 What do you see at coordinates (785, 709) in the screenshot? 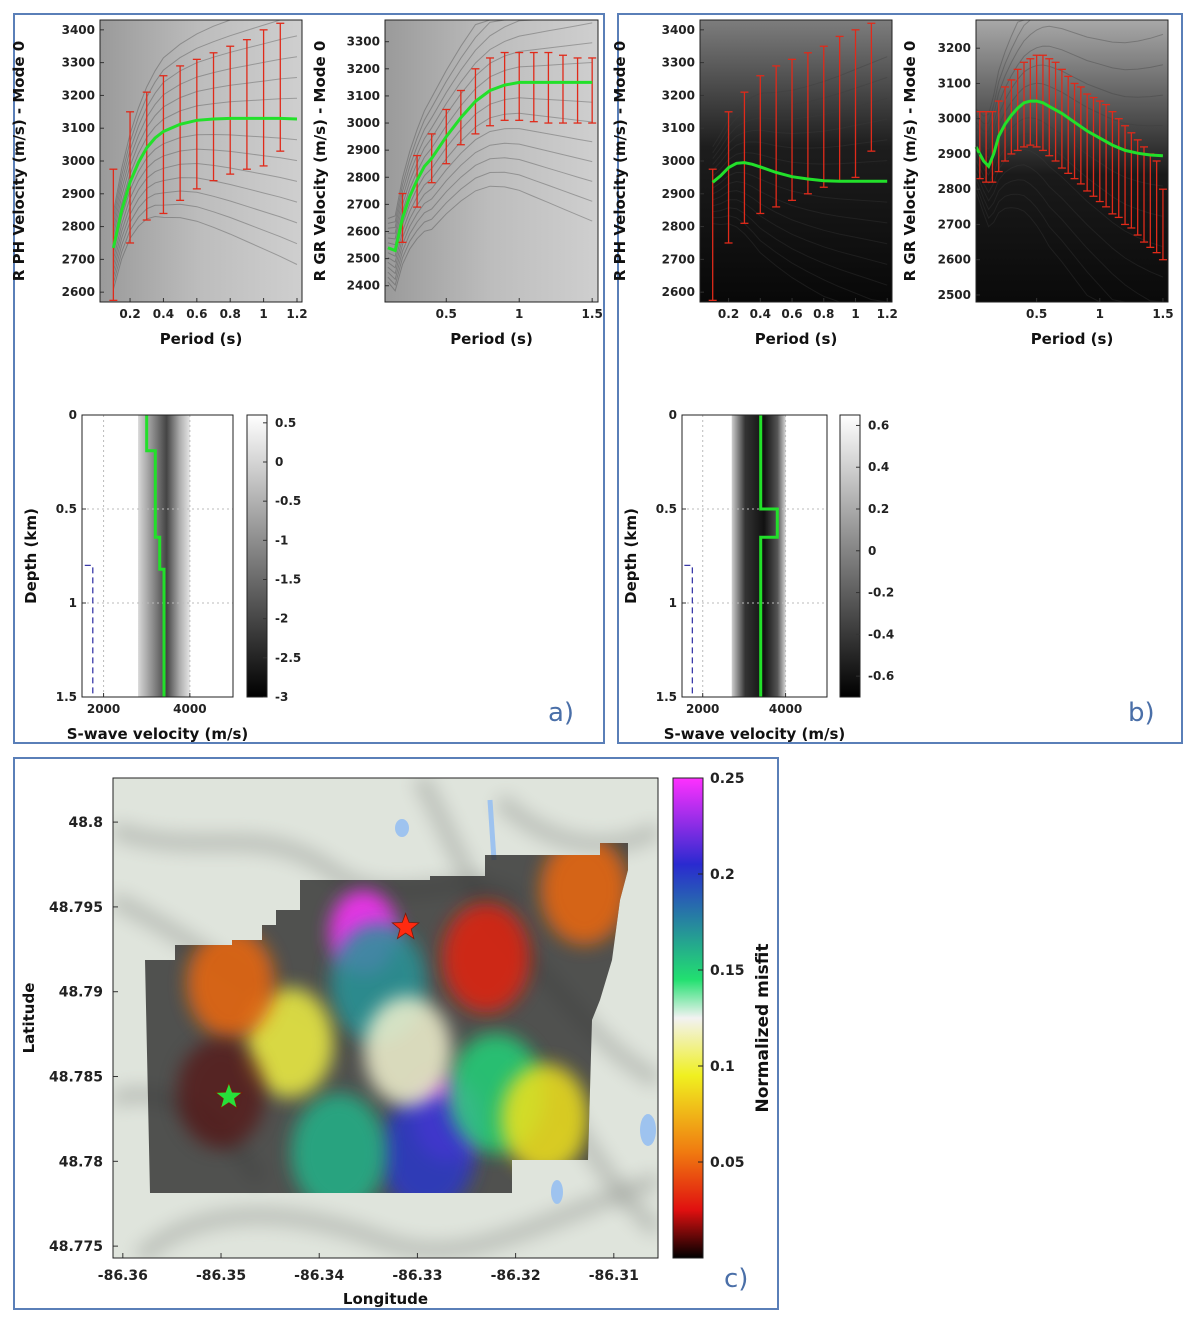
I see `x-tick-label: 4000` at bounding box center [785, 709].